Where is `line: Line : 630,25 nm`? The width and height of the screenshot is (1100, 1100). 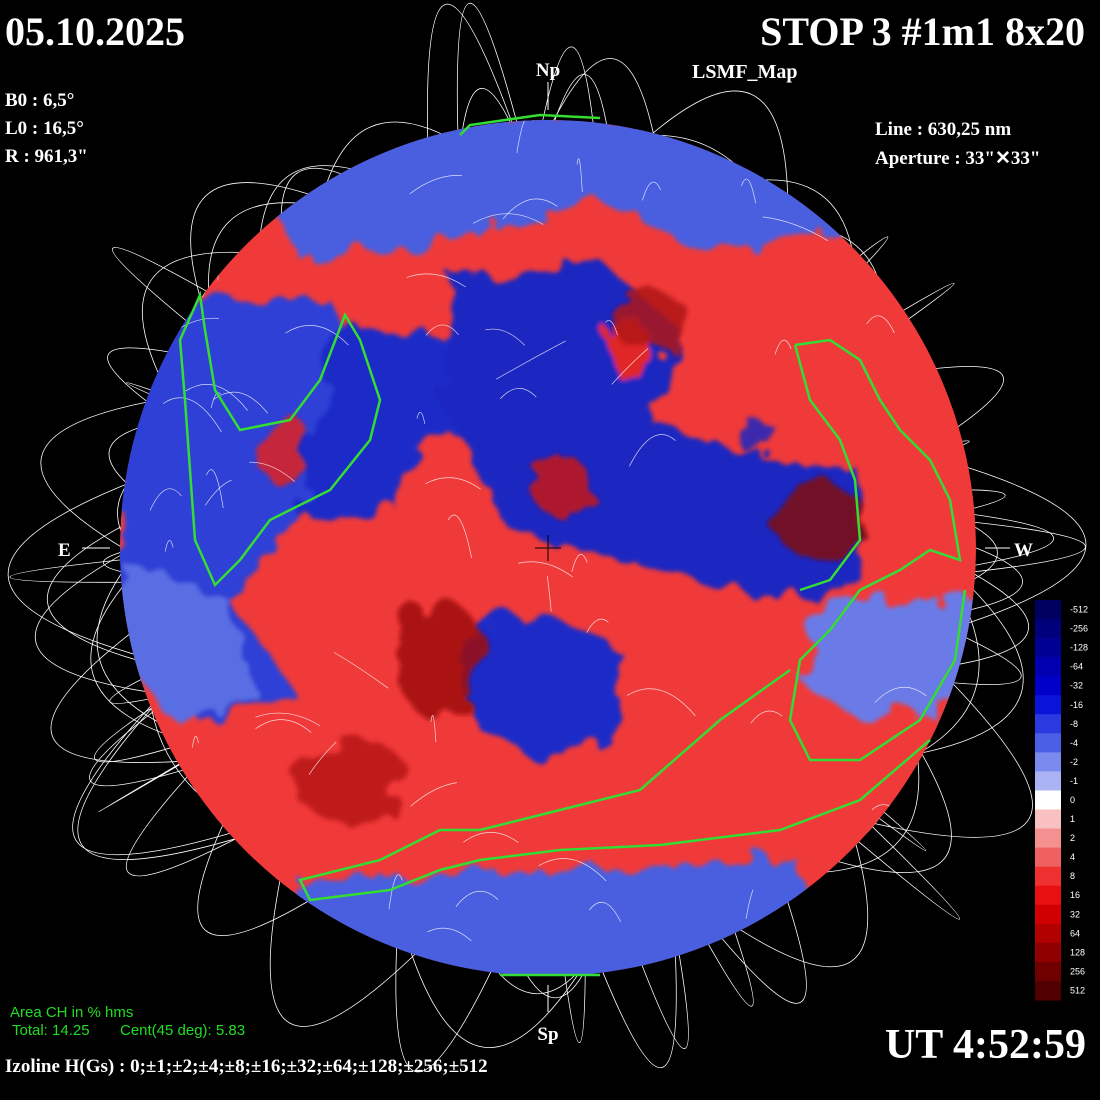 line: Line : 630,25 nm is located at coordinates (943, 129).